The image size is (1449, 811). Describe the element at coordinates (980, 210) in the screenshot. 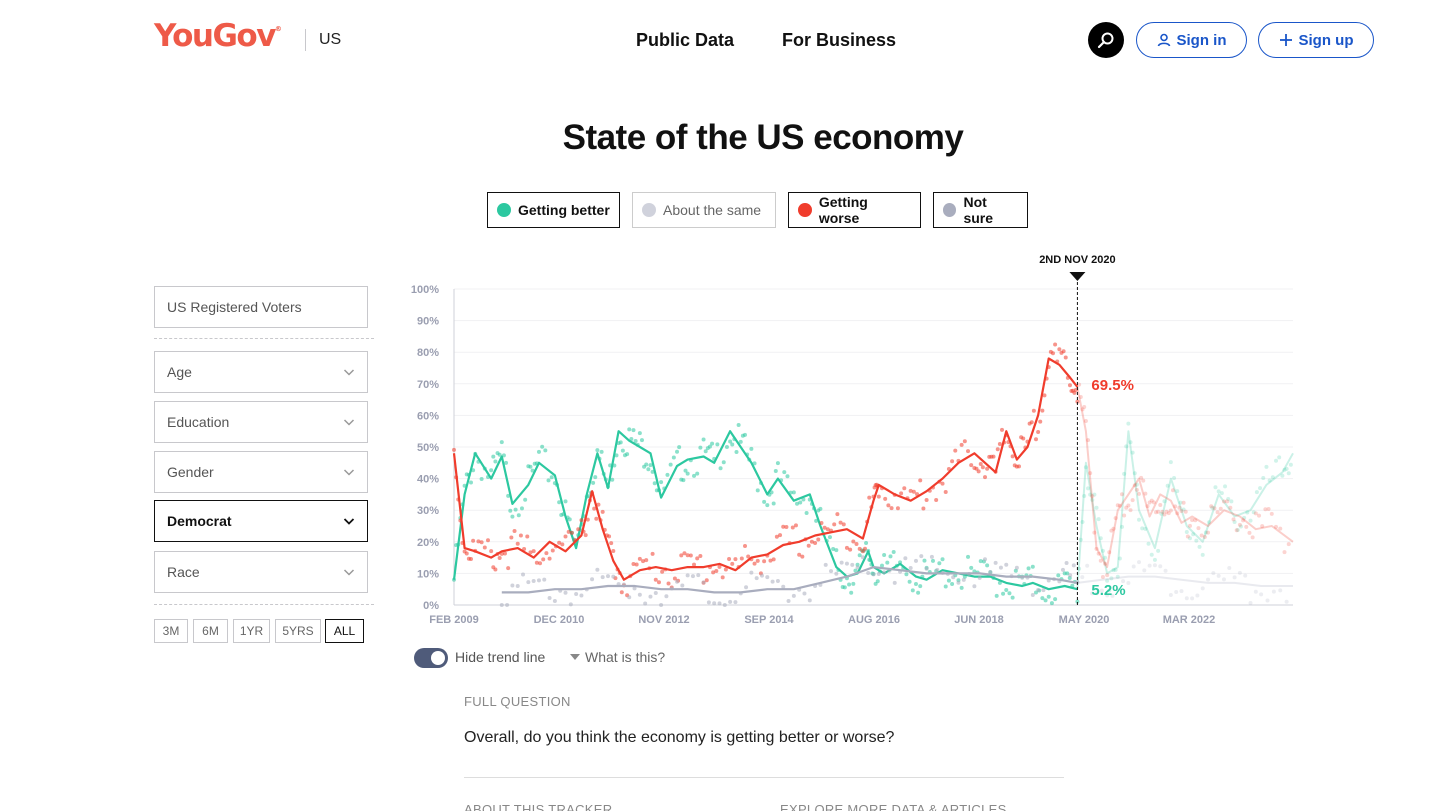

I see `legend-not-sure: Not sure` at that location.